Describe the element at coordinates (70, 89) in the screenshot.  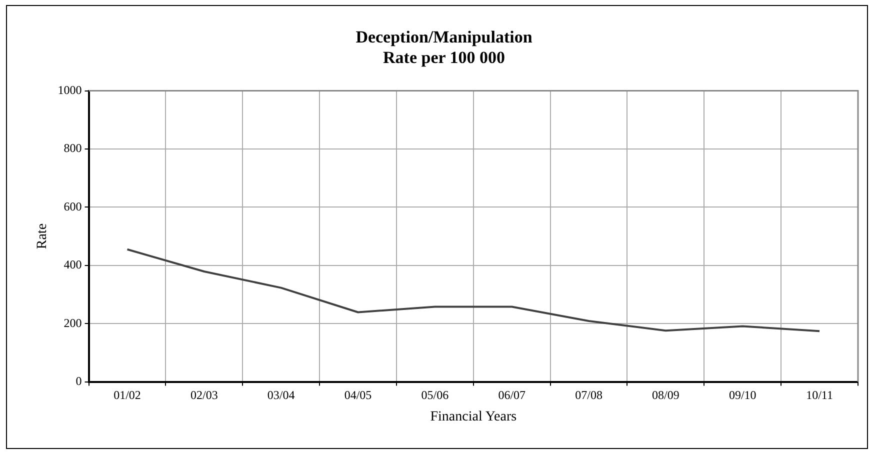
I see `y-tick-label: 1000` at that location.